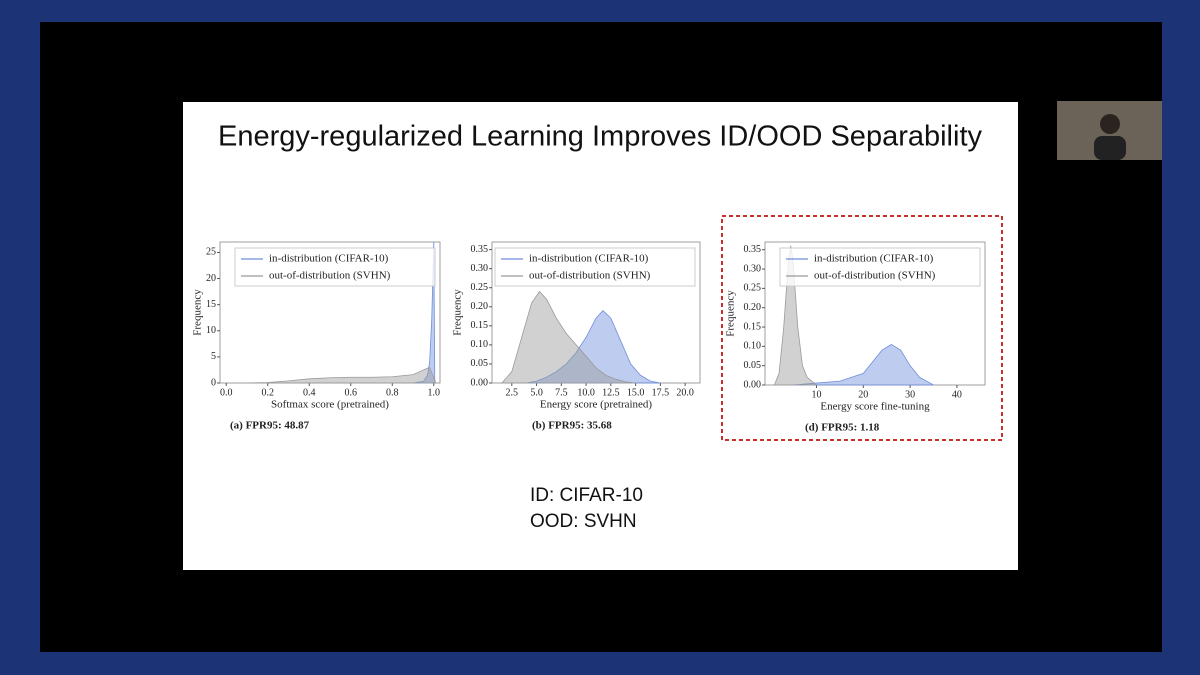  What do you see at coordinates (862, 328) in the screenshot?
I see `highlight-box` at bounding box center [862, 328].